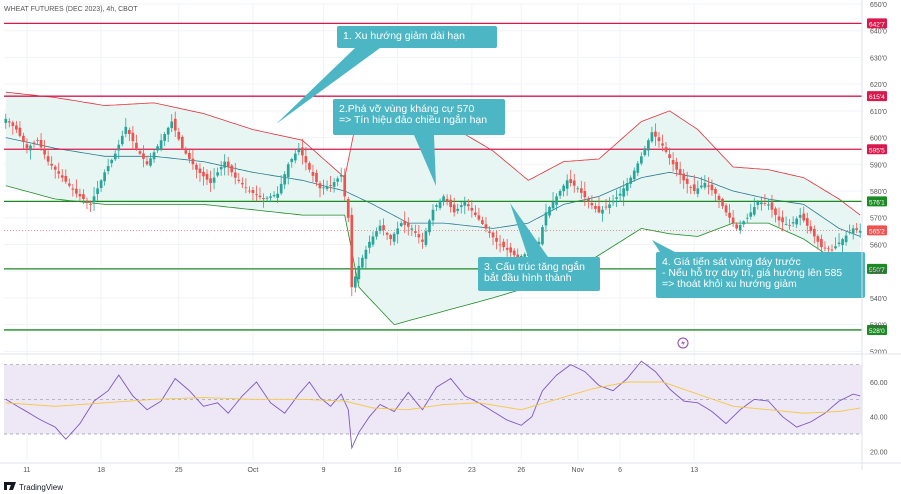  Describe the element at coordinates (683, 343) in the screenshot. I see `alert-icon` at that location.